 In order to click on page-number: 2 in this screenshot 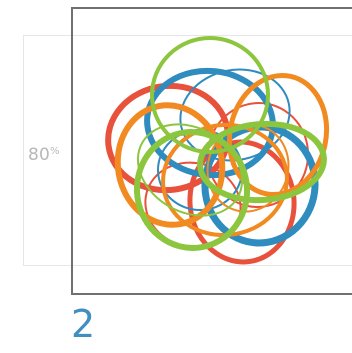, I will do `click(83, 324)`.